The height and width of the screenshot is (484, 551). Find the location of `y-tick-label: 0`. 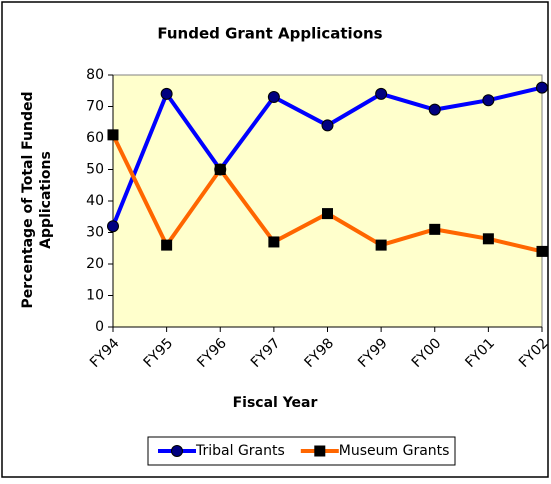

y-tick-label: 0 is located at coordinates (99, 327).